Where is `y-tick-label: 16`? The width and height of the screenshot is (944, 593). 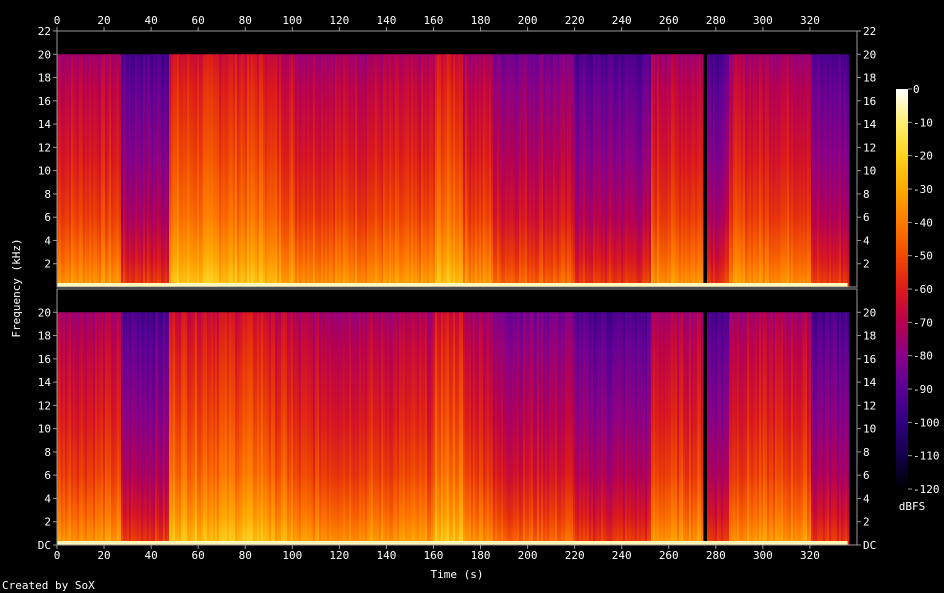 y-tick-label: 16 is located at coordinates (44, 101).